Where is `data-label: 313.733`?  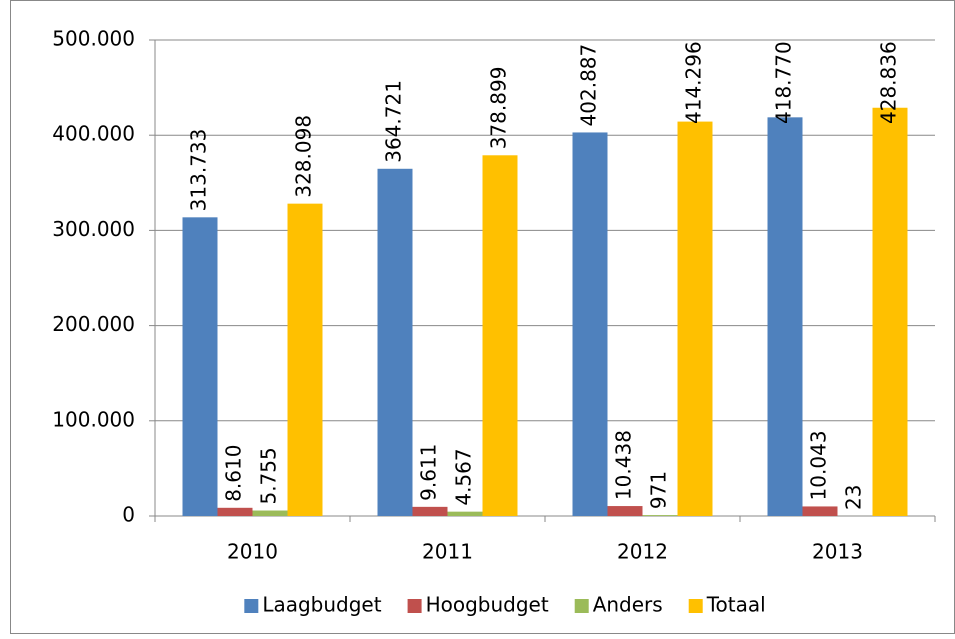
data-label: 313.733 is located at coordinates (199, 170).